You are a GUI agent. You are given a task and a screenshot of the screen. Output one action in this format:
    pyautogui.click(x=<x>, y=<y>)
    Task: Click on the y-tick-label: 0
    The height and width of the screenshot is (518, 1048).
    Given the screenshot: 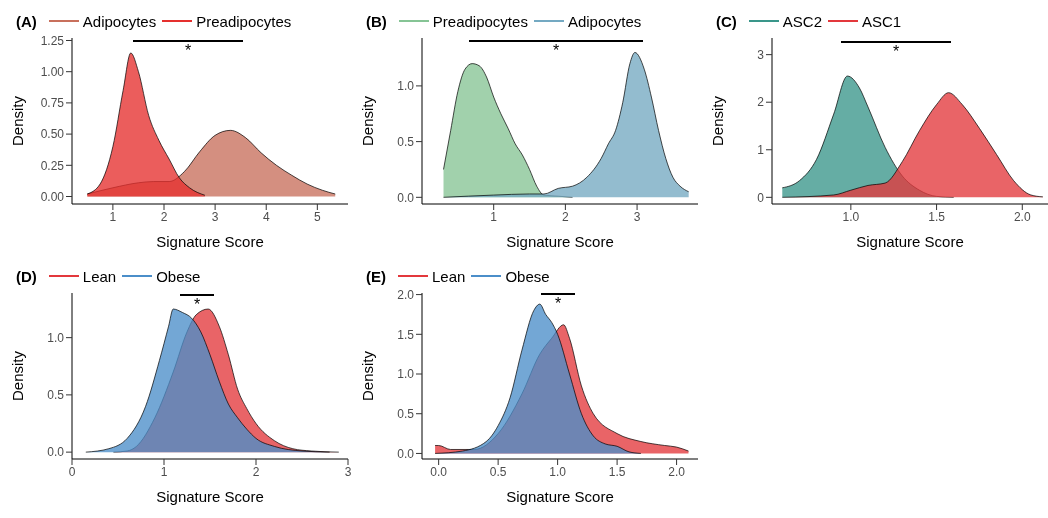 What is the action you would take?
    pyautogui.click(x=761, y=197)
    